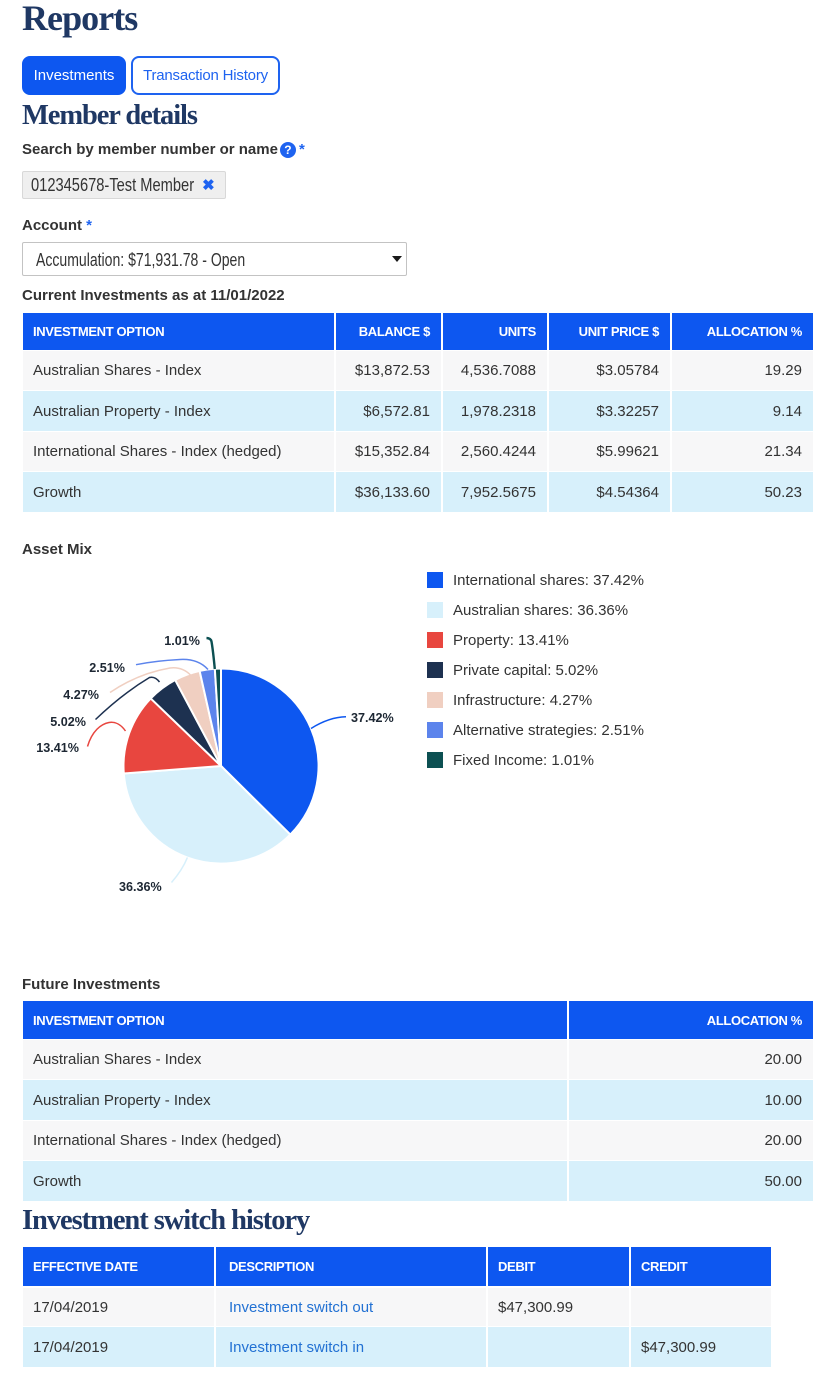 This screenshot has height=1383, width=833. What do you see at coordinates (107, 668) in the screenshot?
I see `svg-text: 2.51%` at bounding box center [107, 668].